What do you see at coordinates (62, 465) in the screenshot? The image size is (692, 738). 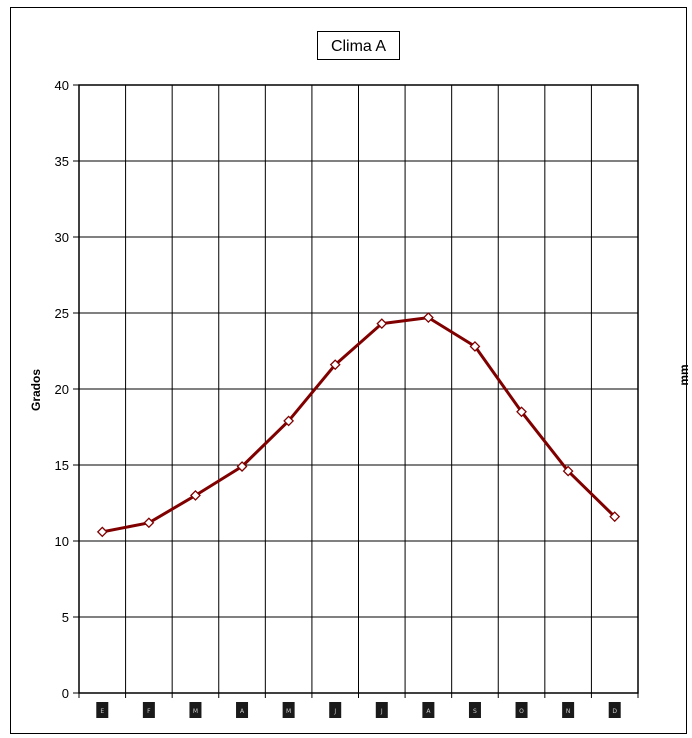 I see `y-tick-label: 15` at bounding box center [62, 465].